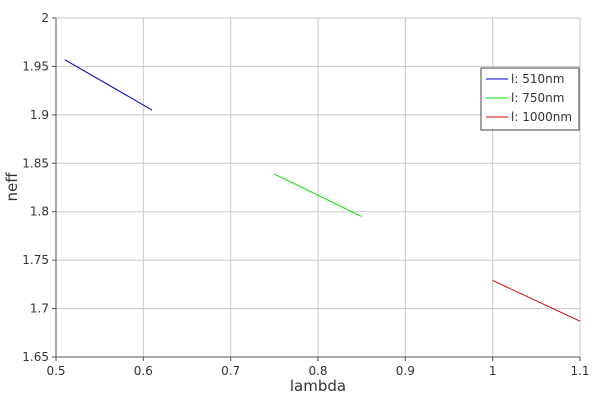  Describe the element at coordinates (12, 187) in the screenshot. I see `y-axis-label: neff` at that location.